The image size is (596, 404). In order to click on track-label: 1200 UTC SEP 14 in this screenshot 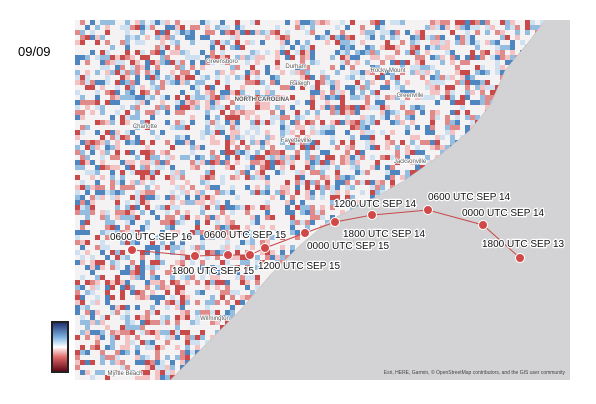, I will do `click(375, 204)`.